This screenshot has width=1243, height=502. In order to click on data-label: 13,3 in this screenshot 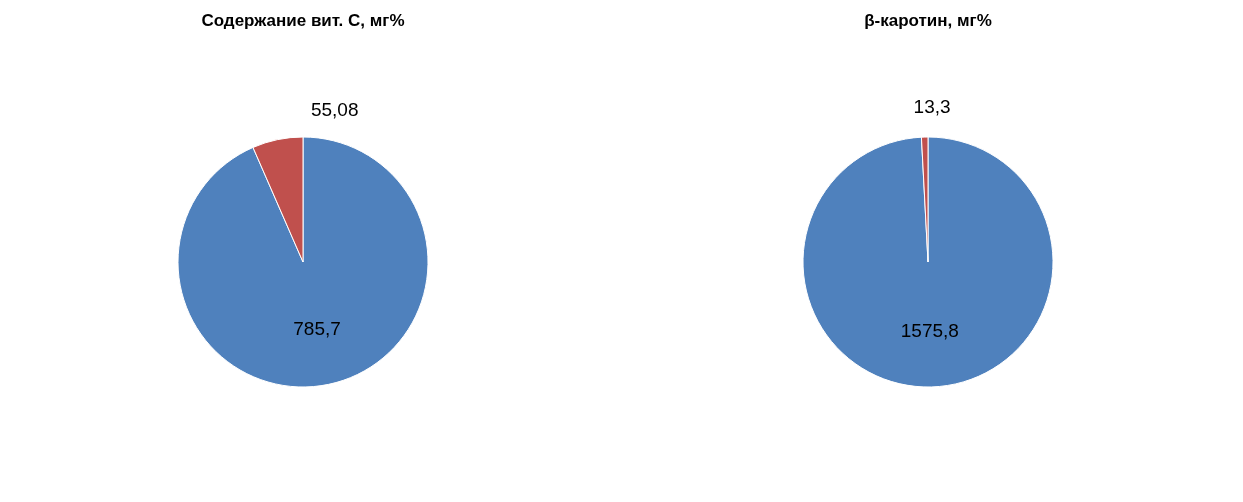, I will do `click(932, 107)`.